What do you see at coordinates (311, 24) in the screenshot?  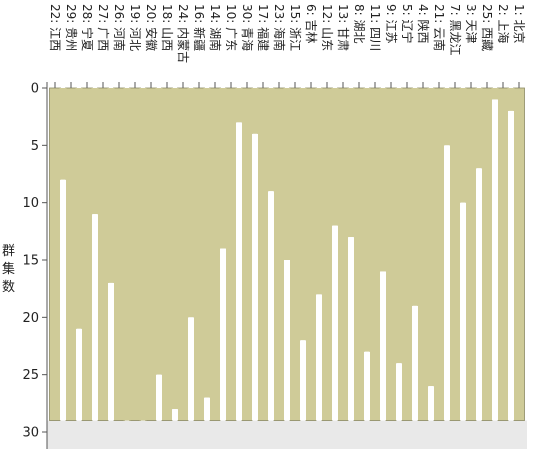 I see `case-label: 6: 吉林` at bounding box center [311, 24].